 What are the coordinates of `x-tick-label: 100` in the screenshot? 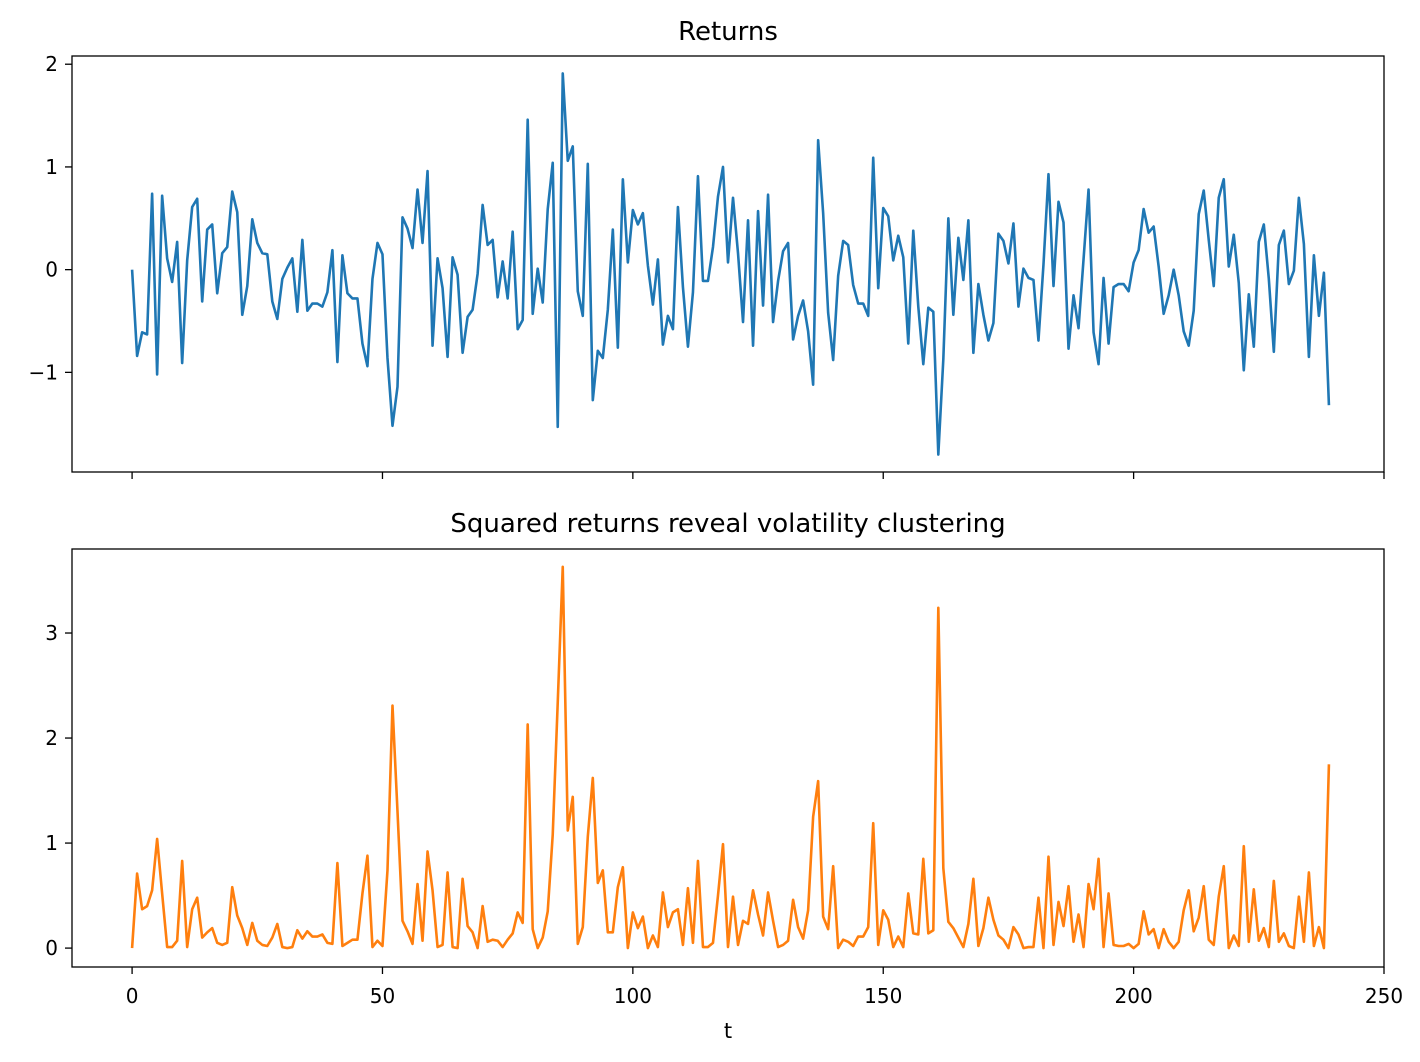 It's located at (633, 996).